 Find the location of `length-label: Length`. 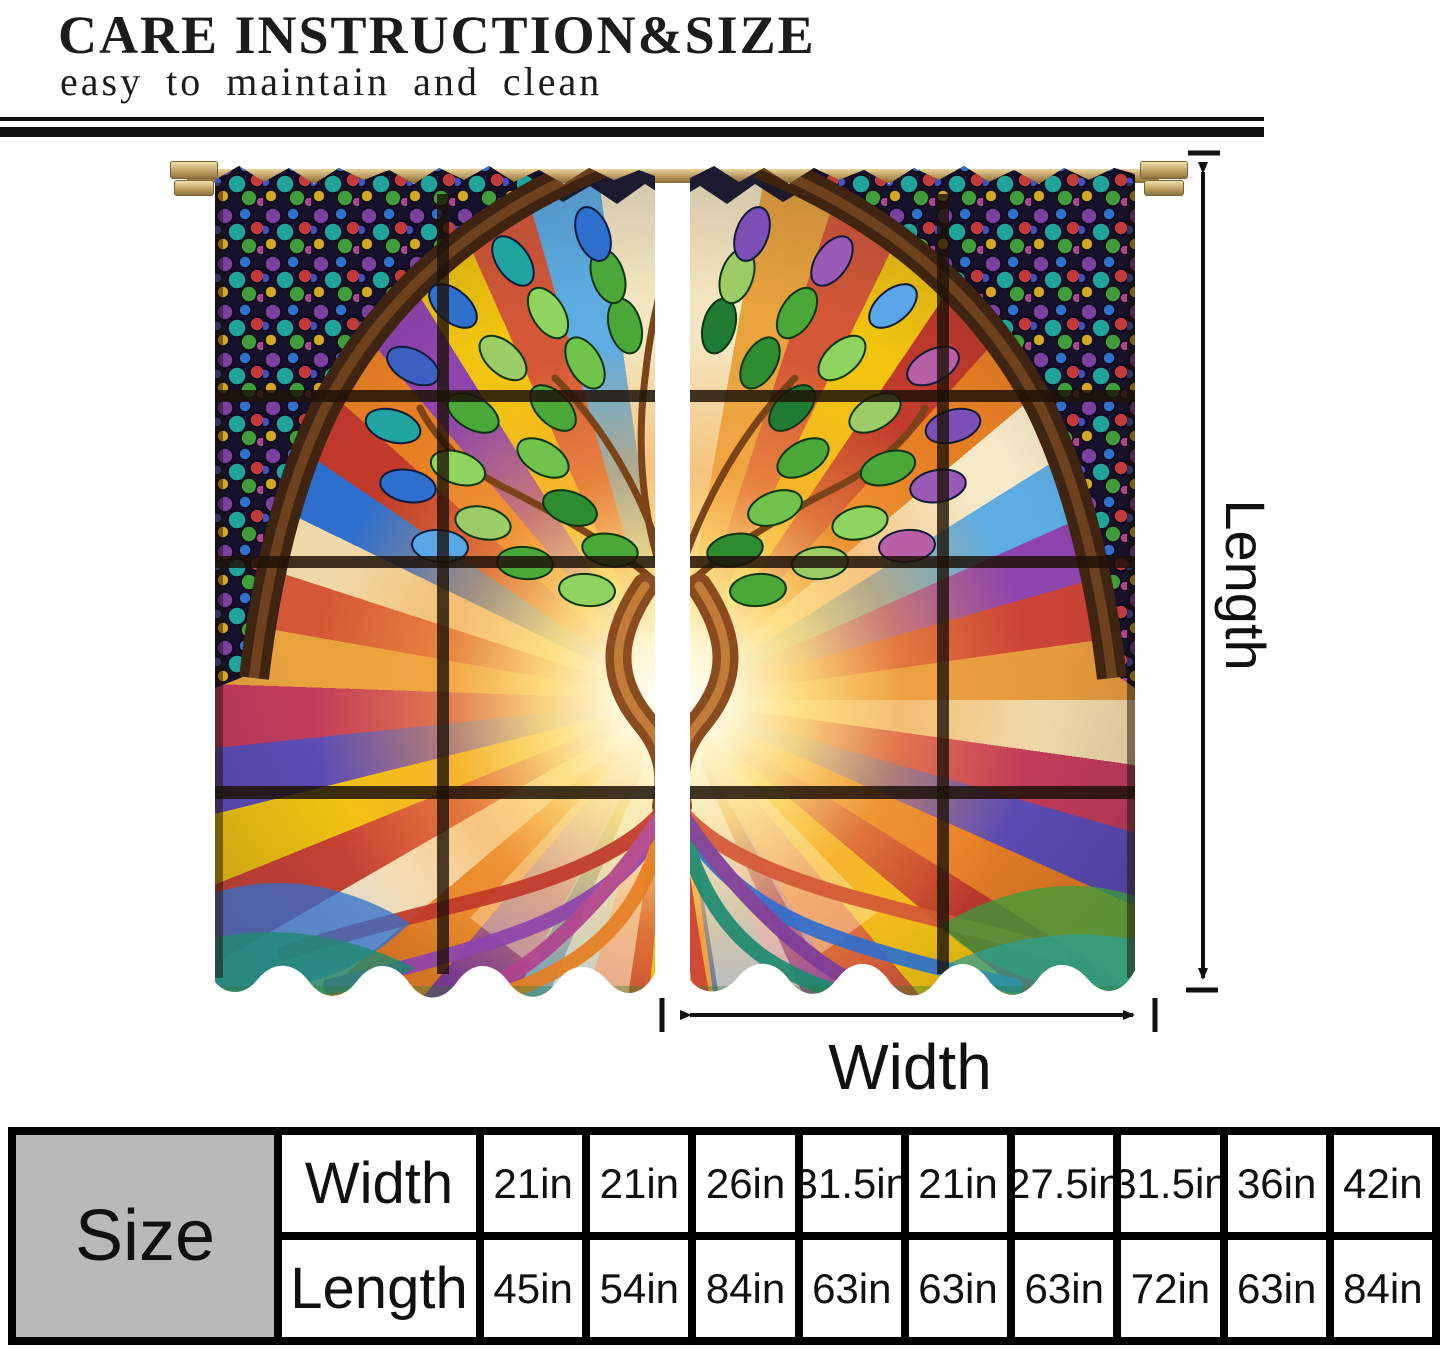

length-label: Length is located at coordinates (1245, 585).